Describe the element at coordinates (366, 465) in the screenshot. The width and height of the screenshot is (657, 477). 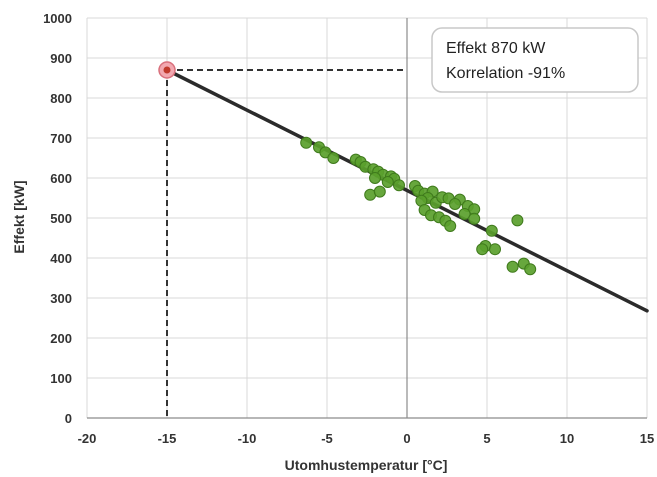
I see `x-axis-title: Utomhustemperatur [°C]` at that location.